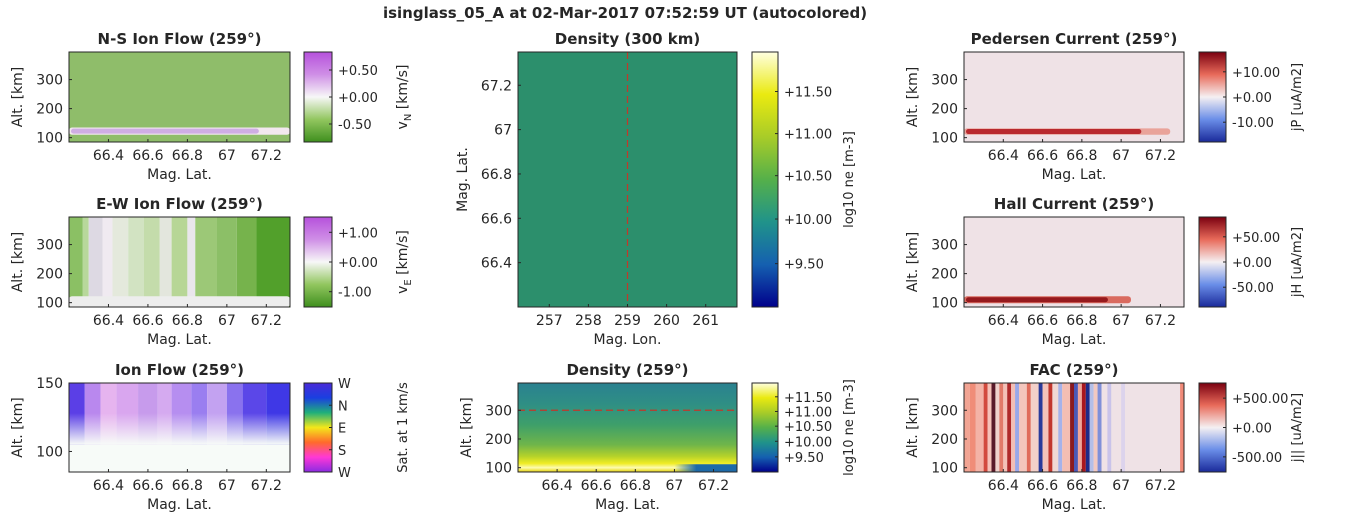  Describe the element at coordinates (358, 71) in the screenshot. I see `colorbar-tick-label: +0.50` at that location.